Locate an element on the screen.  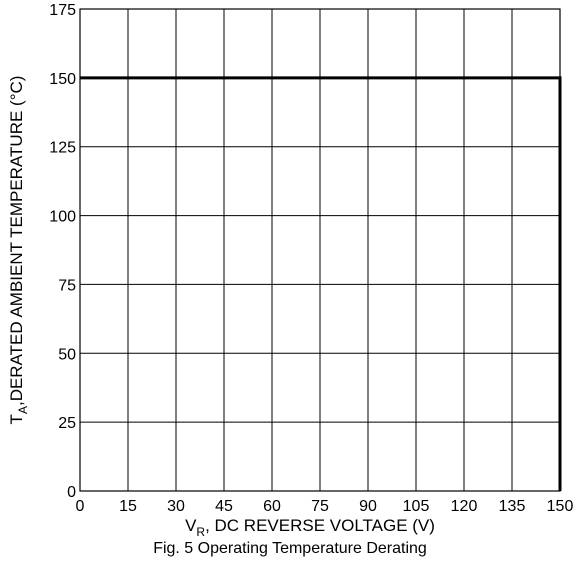
y-tick-label: 25 is located at coordinates (67, 423).